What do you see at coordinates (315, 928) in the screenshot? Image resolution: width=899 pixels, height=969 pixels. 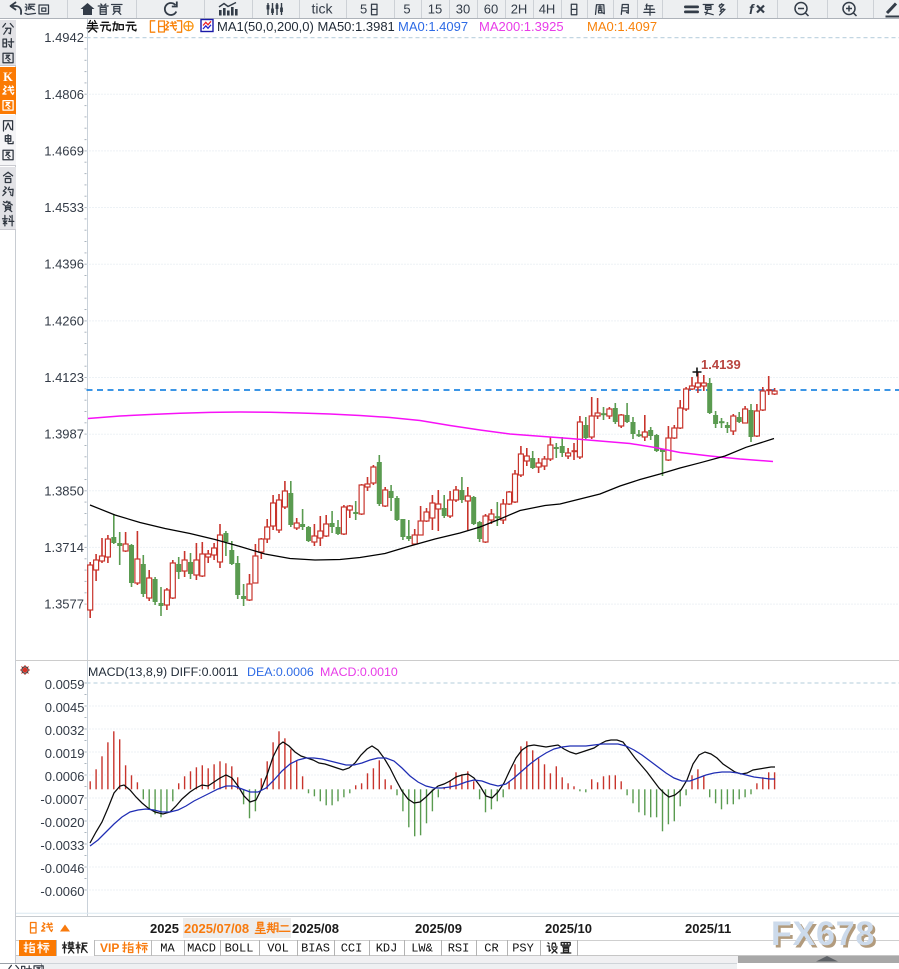 I see `svg-text: 2025/08` at bounding box center [315, 928].